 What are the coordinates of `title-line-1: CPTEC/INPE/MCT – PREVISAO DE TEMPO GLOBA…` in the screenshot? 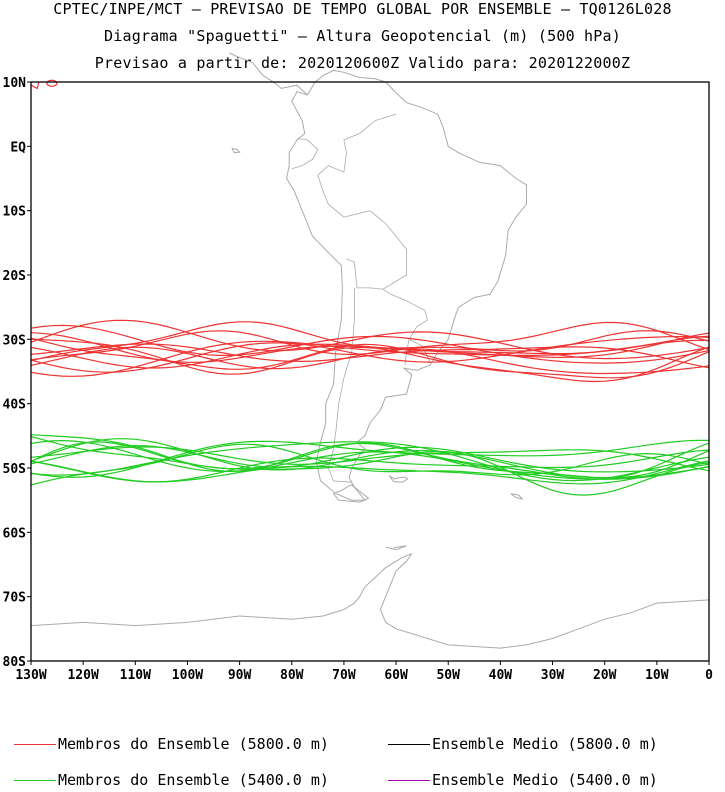 It's located at (362, 9).